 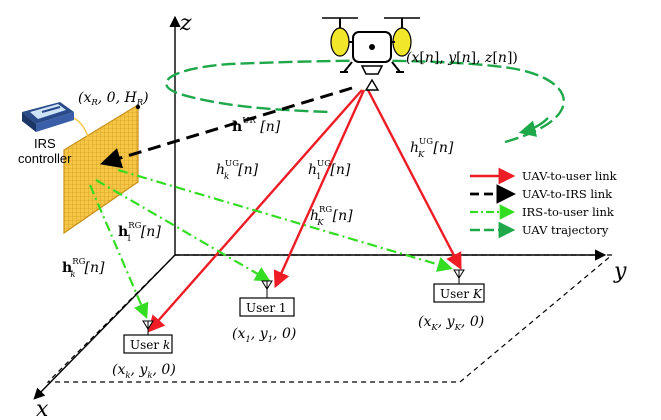 I want to click on channel-irs-user-K-label: hRG K [n], so click(x=331, y=216).